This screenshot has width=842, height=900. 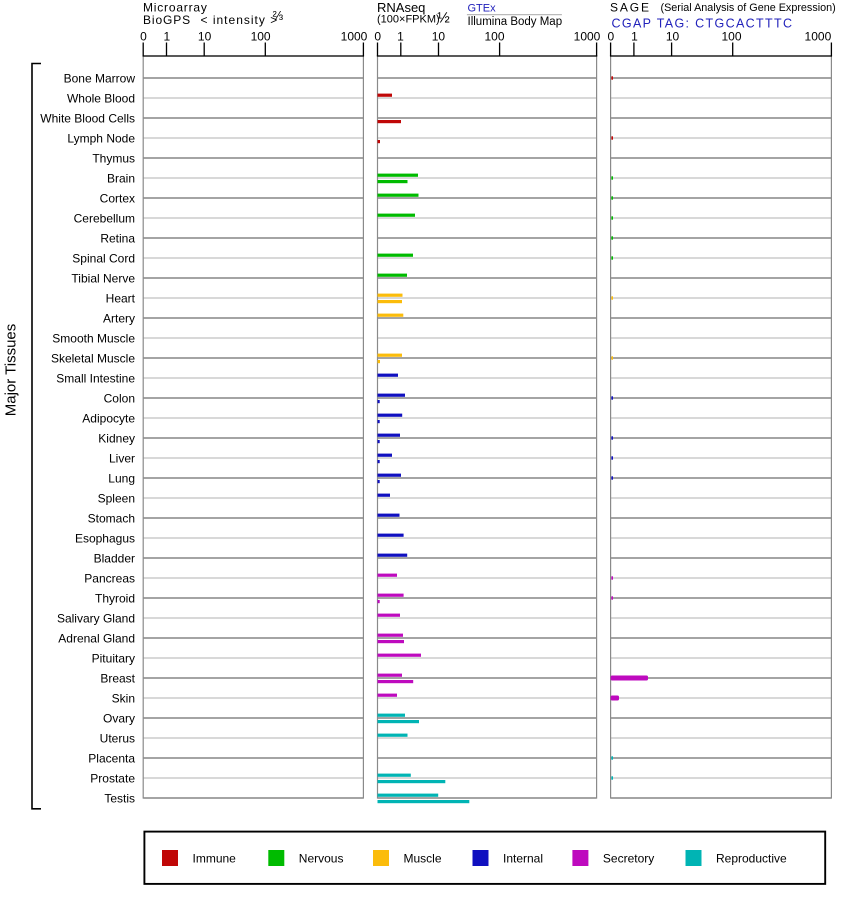 What do you see at coordinates (751, 859) in the screenshot?
I see `svg-text: Reproductive` at bounding box center [751, 859].